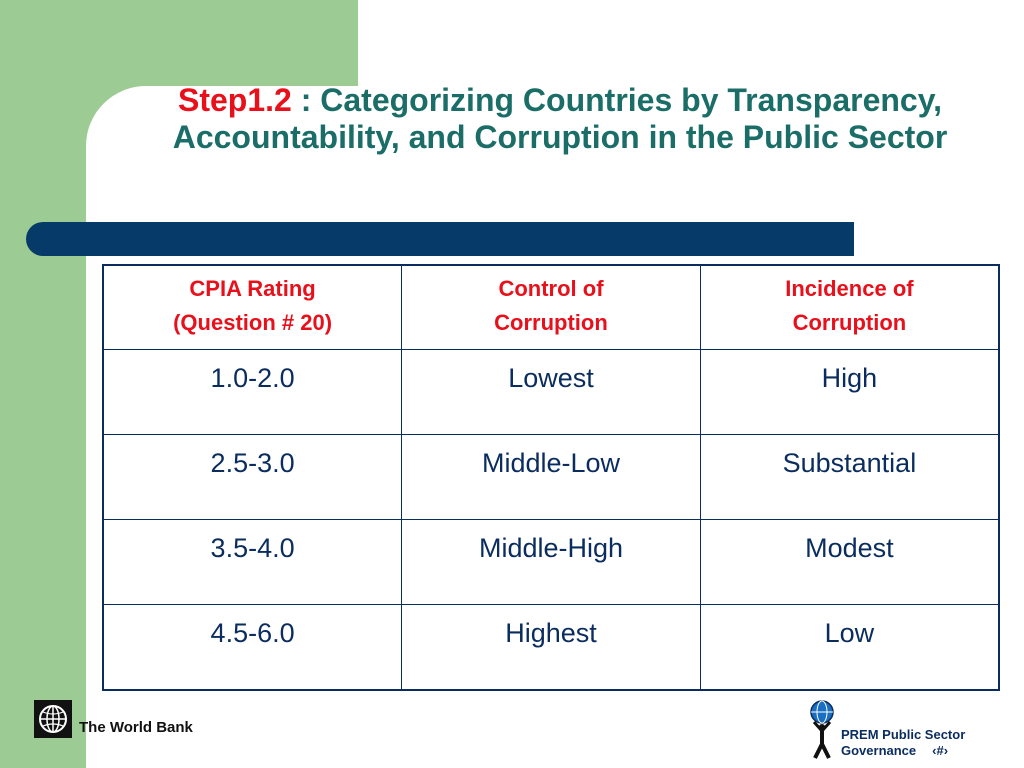 The width and height of the screenshot is (1024, 768). Describe the element at coordinates (851, 239) in the screenshot. I see `title-divider-bar-cap` at that location.